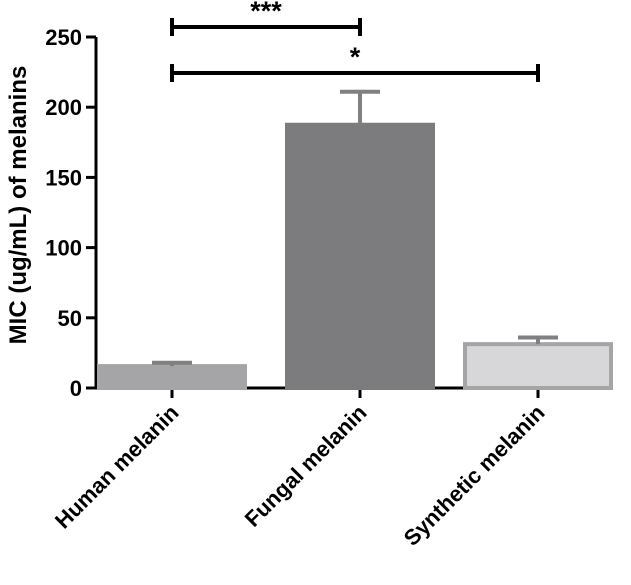 The image size is (631, 585). I want to click on y-tick-label: 150, so click(63, 177).